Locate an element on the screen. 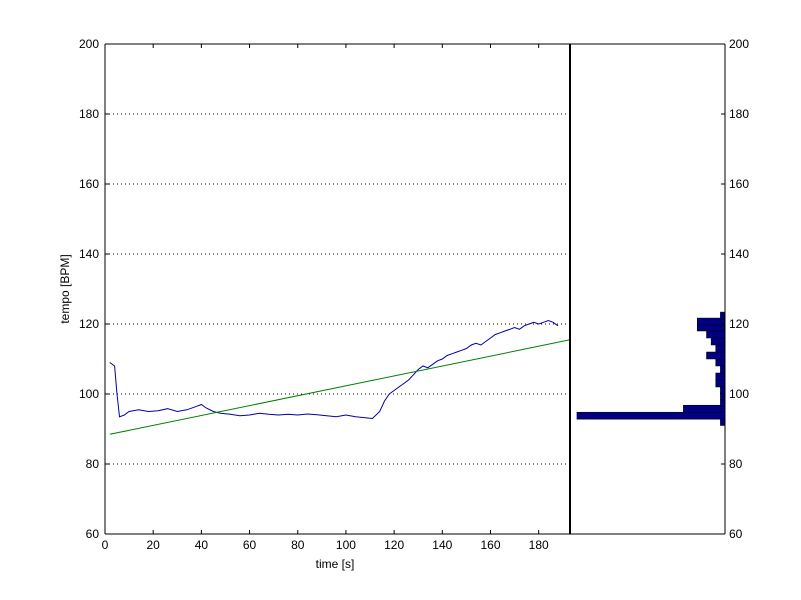  main-x-tick-label: 60 is located at coordinates (250, 545).